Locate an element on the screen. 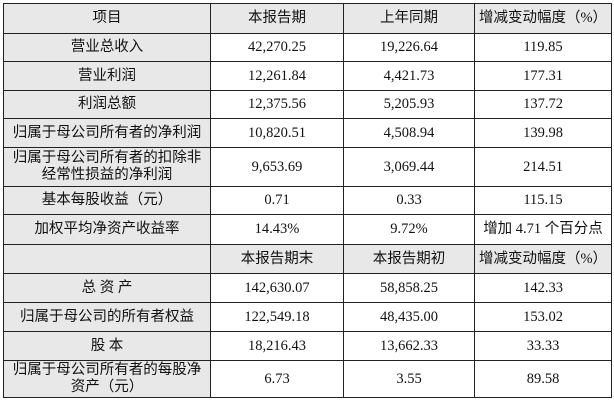 This screenshot has width=614, height=400. table-row: 总 资 产 142,630.07 58,858.25 142.33 is located at coordinates (307, 288).